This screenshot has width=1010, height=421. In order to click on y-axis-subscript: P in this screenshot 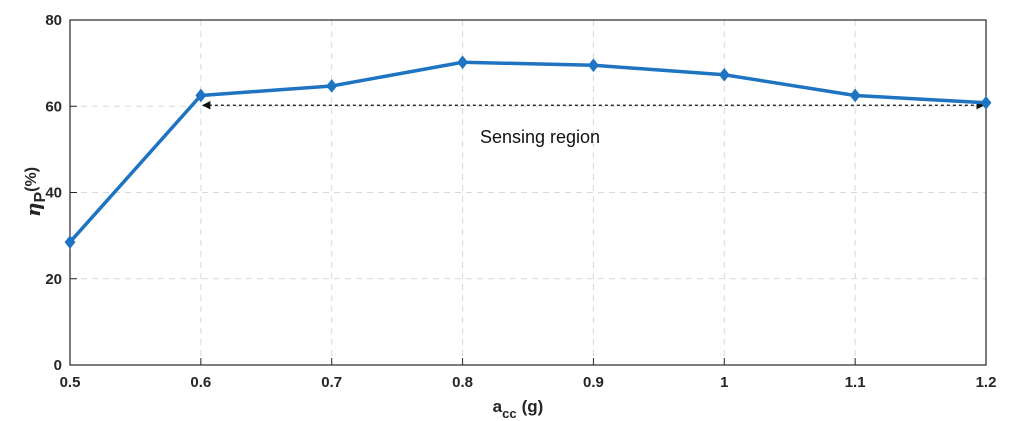, I will do `click(40, 197)`.